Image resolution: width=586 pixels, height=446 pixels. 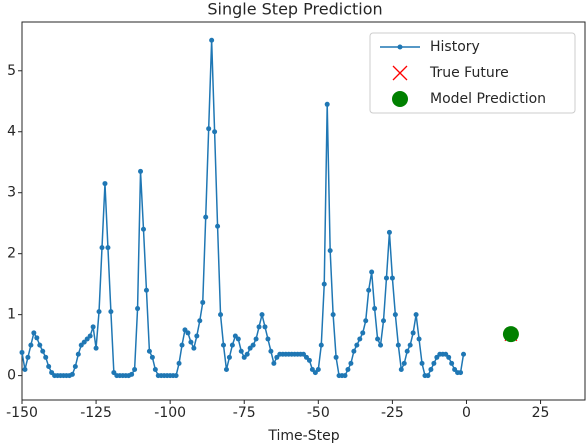 What do you see at coordinates (11, 254) in the screenshot?
I see `y-tick-label: 2` at bounding box center [11, 254].